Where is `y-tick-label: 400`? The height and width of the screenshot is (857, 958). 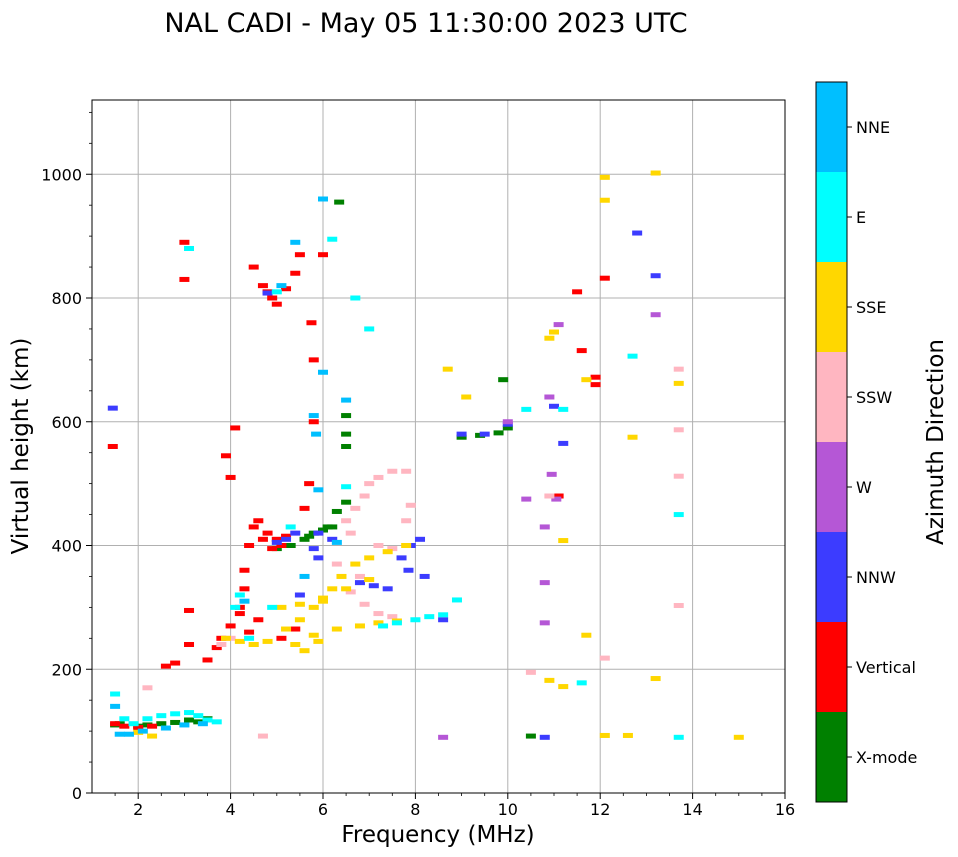
y-tick-label: 400 is located at coordinates (66, 546).